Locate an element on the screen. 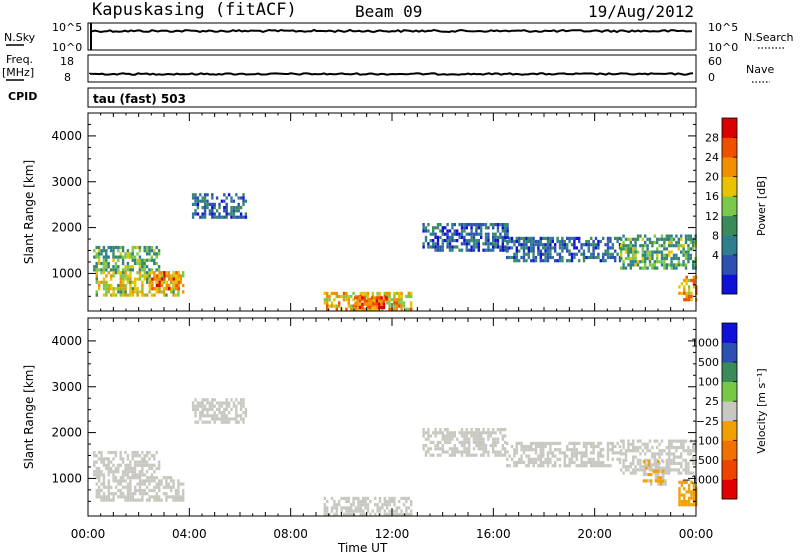 This screenshot has height=558, width=800. y-tick-label: 1000 is located at coordinates (66, 478).